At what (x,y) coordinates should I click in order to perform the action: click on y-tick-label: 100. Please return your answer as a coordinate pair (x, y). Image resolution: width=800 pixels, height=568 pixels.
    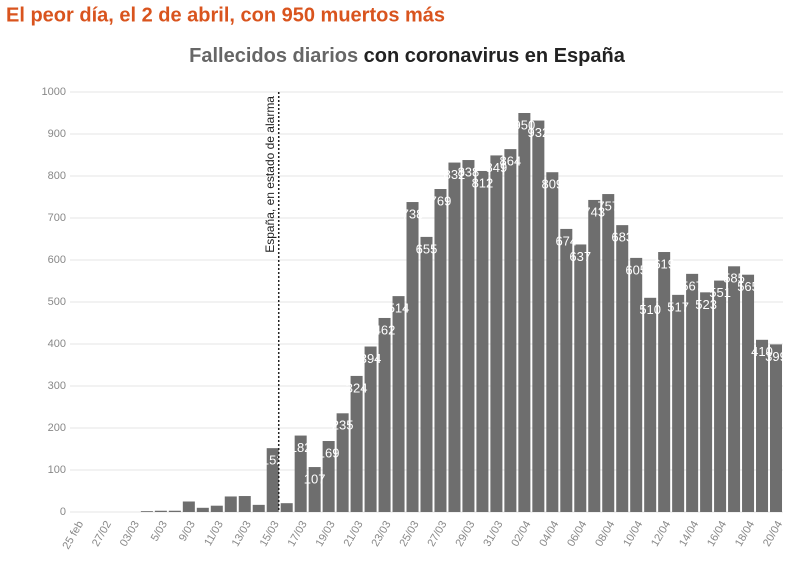
    Looking at the image, I should click on (57, 470).